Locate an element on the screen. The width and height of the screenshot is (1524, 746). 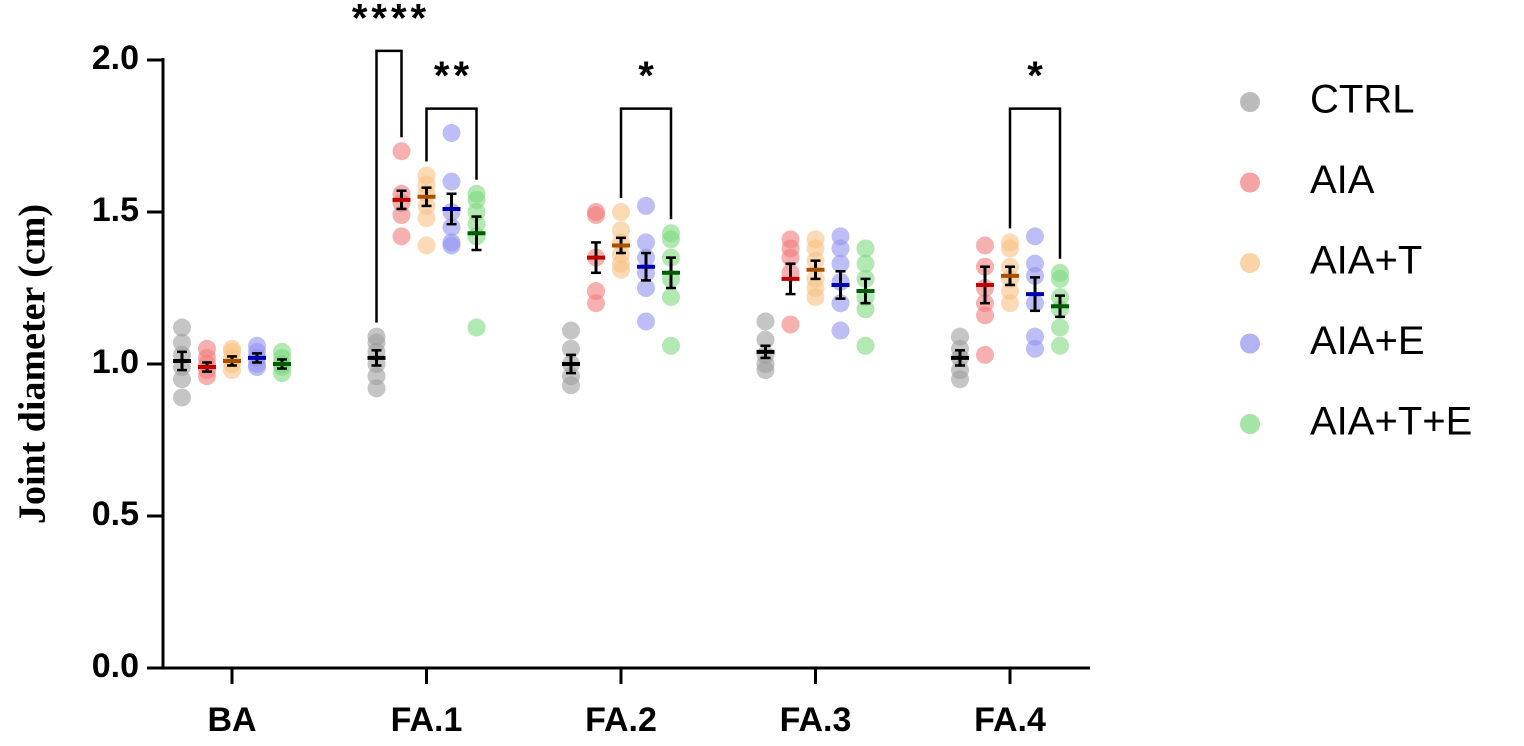
legend-label: AIA+E is located at coordinates (1367, 341).